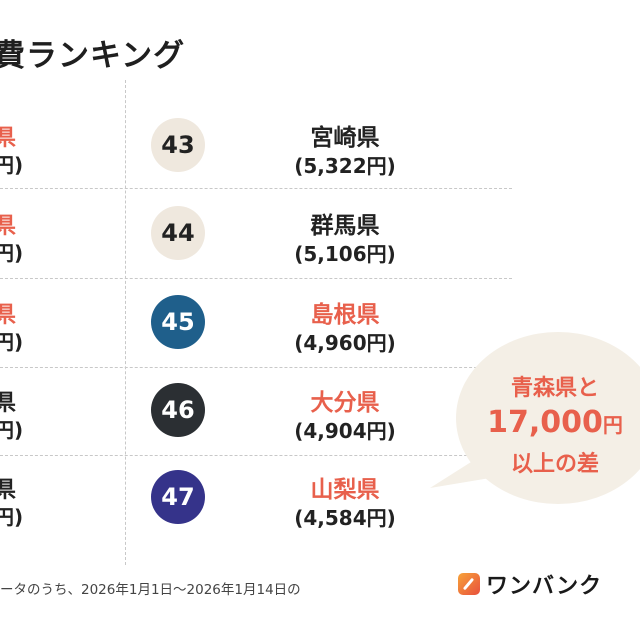 This screenshot has height=640, width=640. I want to click on prefecture-name: 群馬県, so click(345, 226).